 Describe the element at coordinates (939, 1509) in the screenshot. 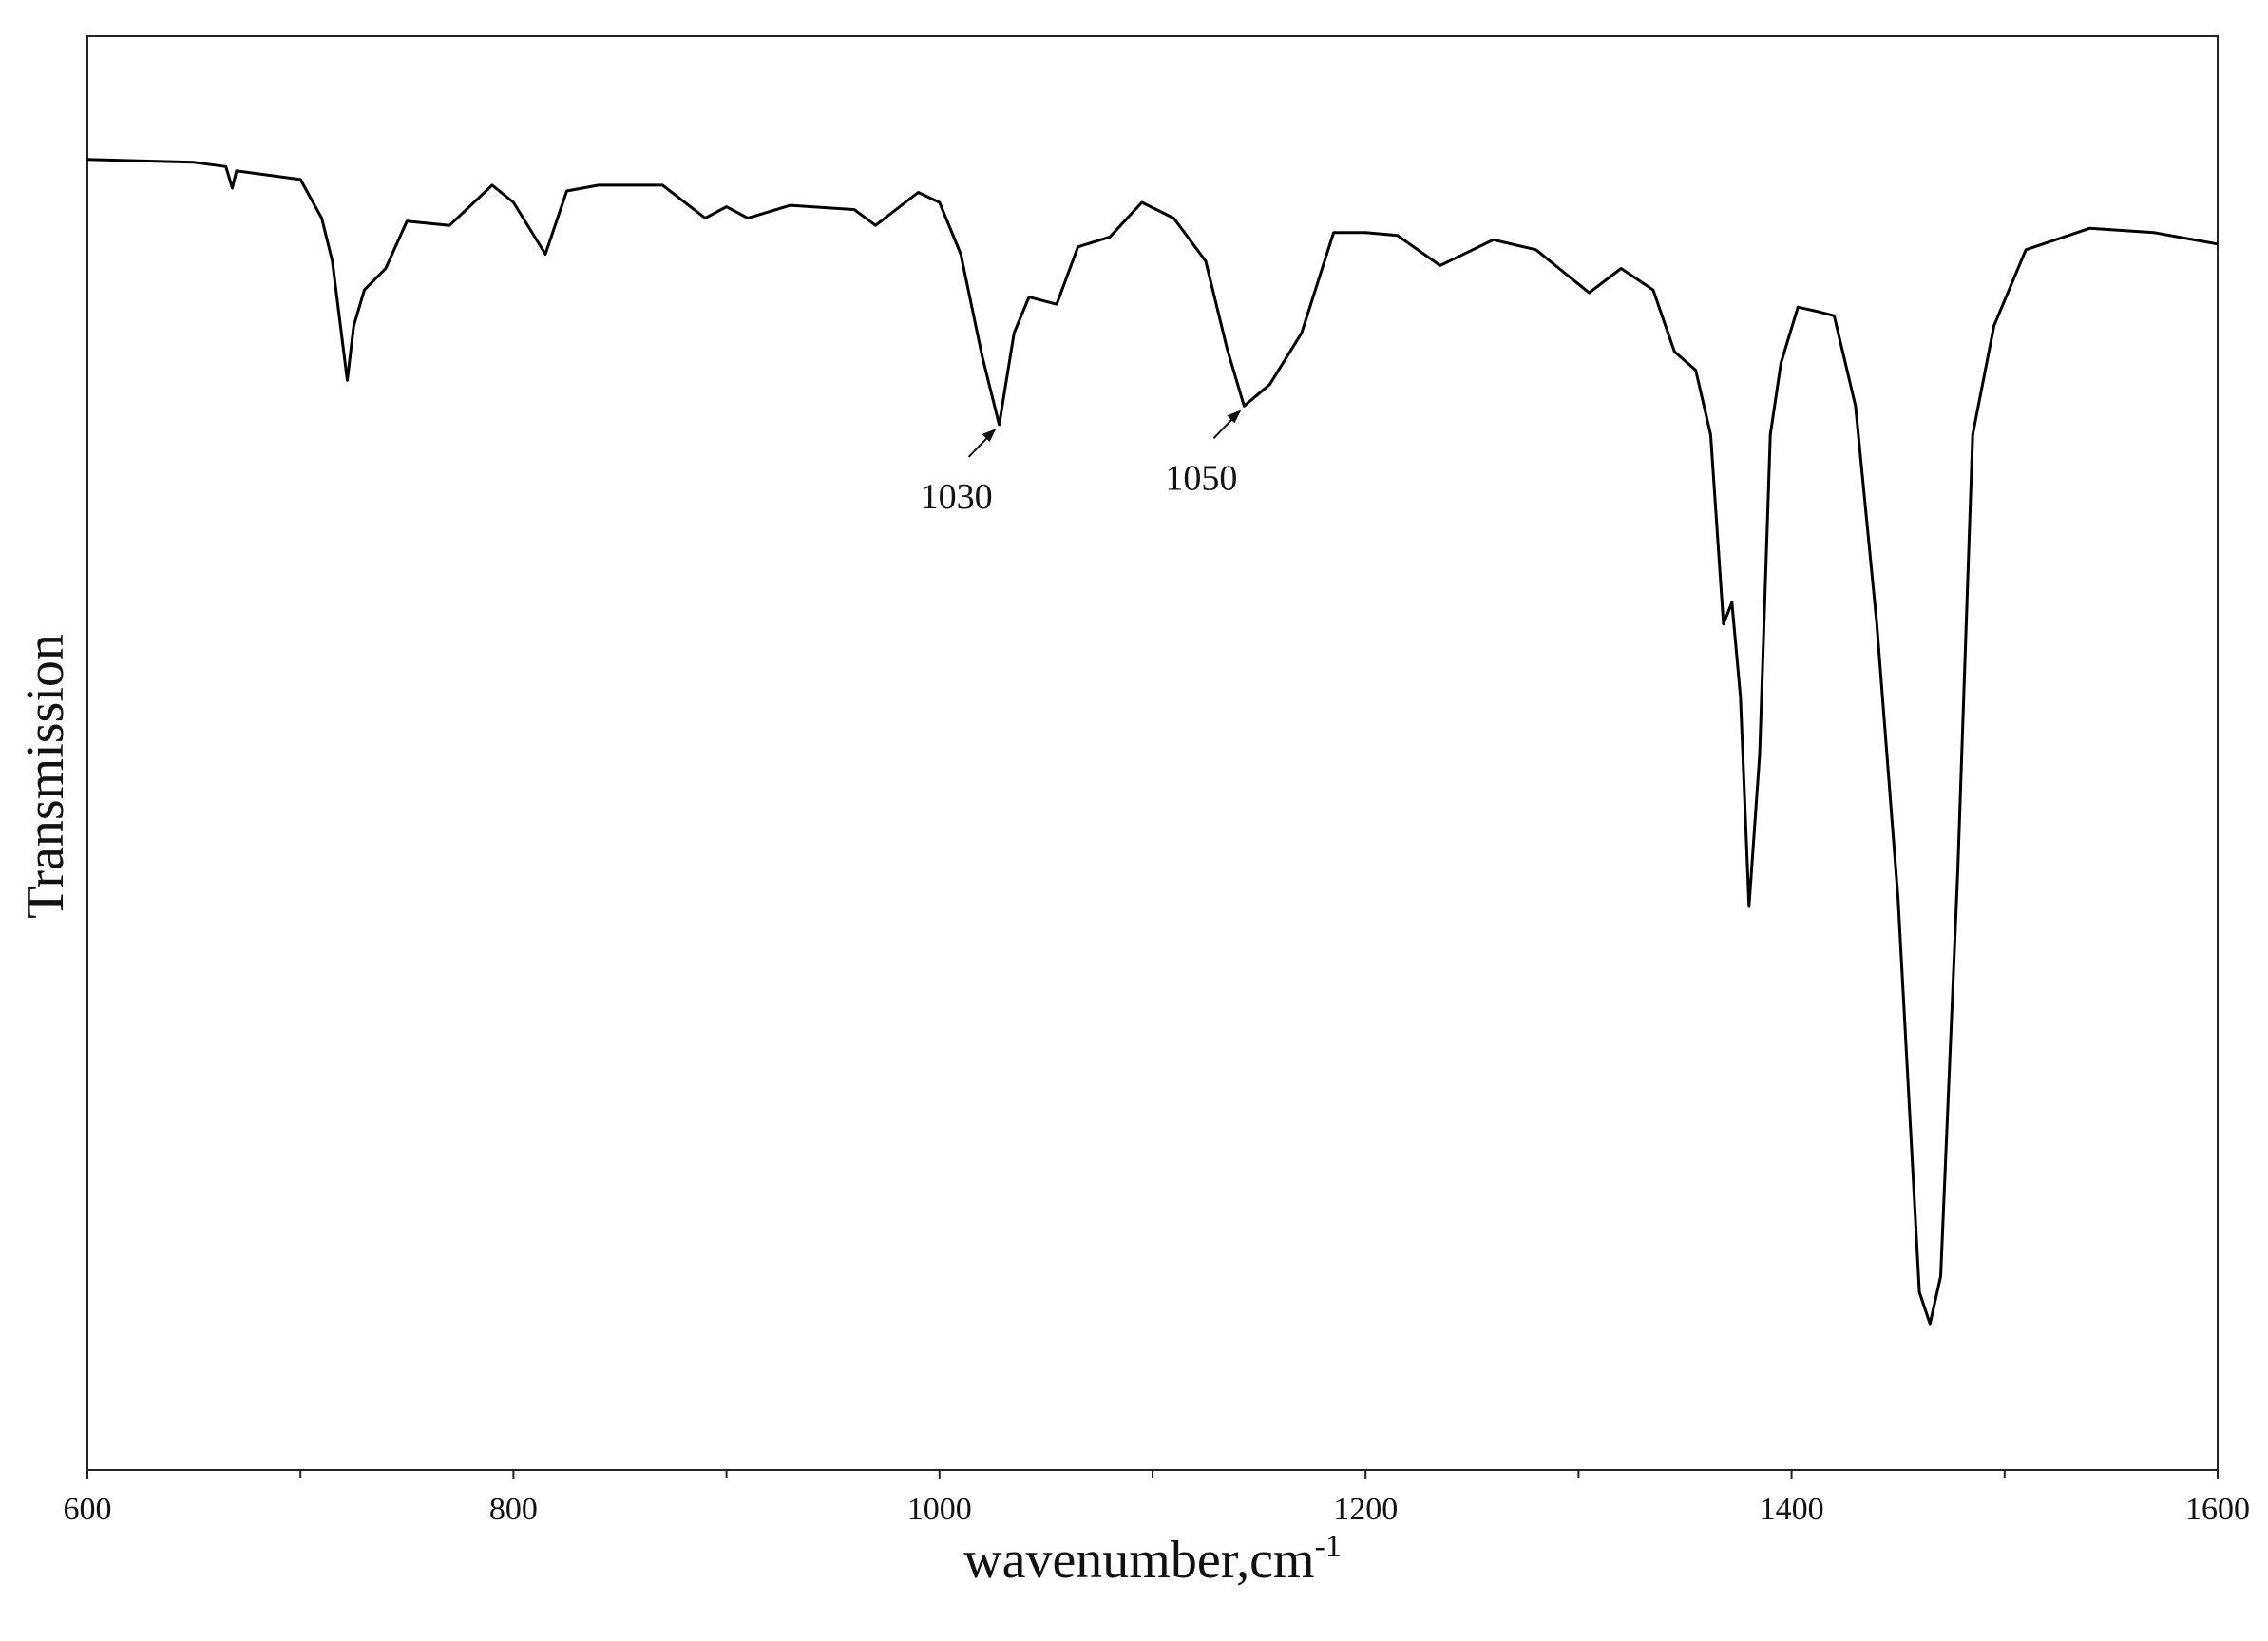

I see `x-tick-label: 1000` at that location.